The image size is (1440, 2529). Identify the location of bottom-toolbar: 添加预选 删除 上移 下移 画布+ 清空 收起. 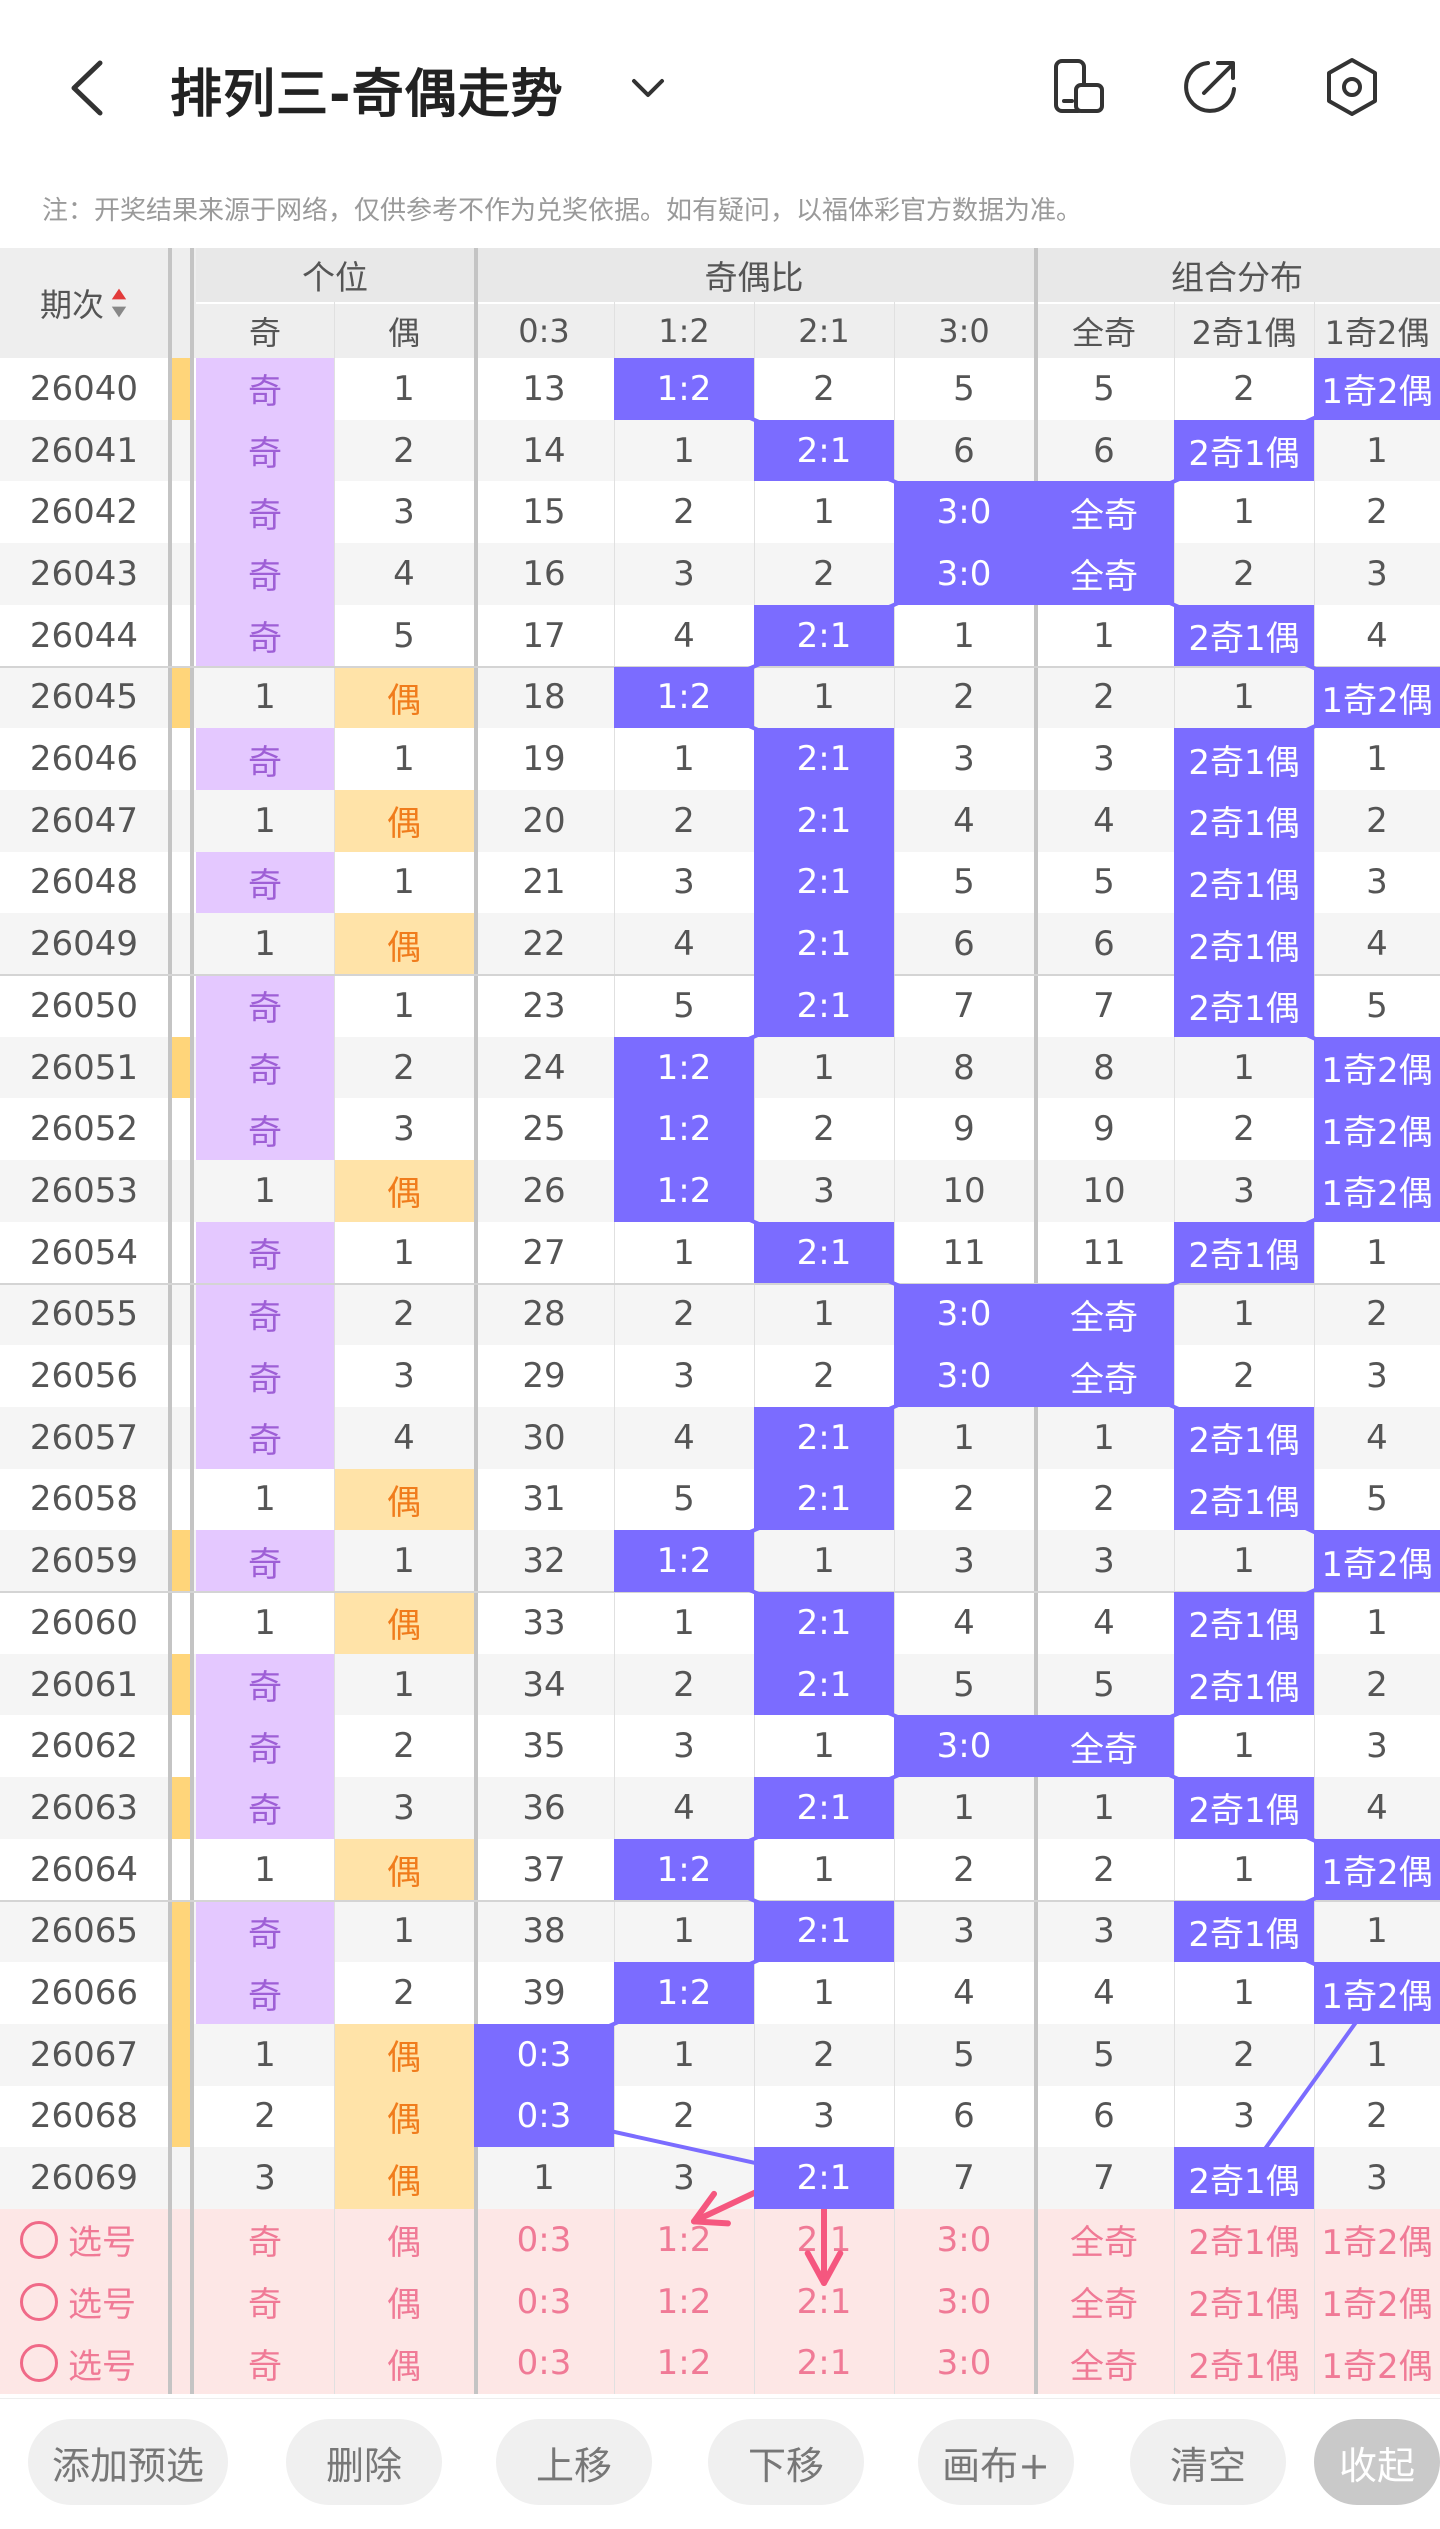
(720, 2463).